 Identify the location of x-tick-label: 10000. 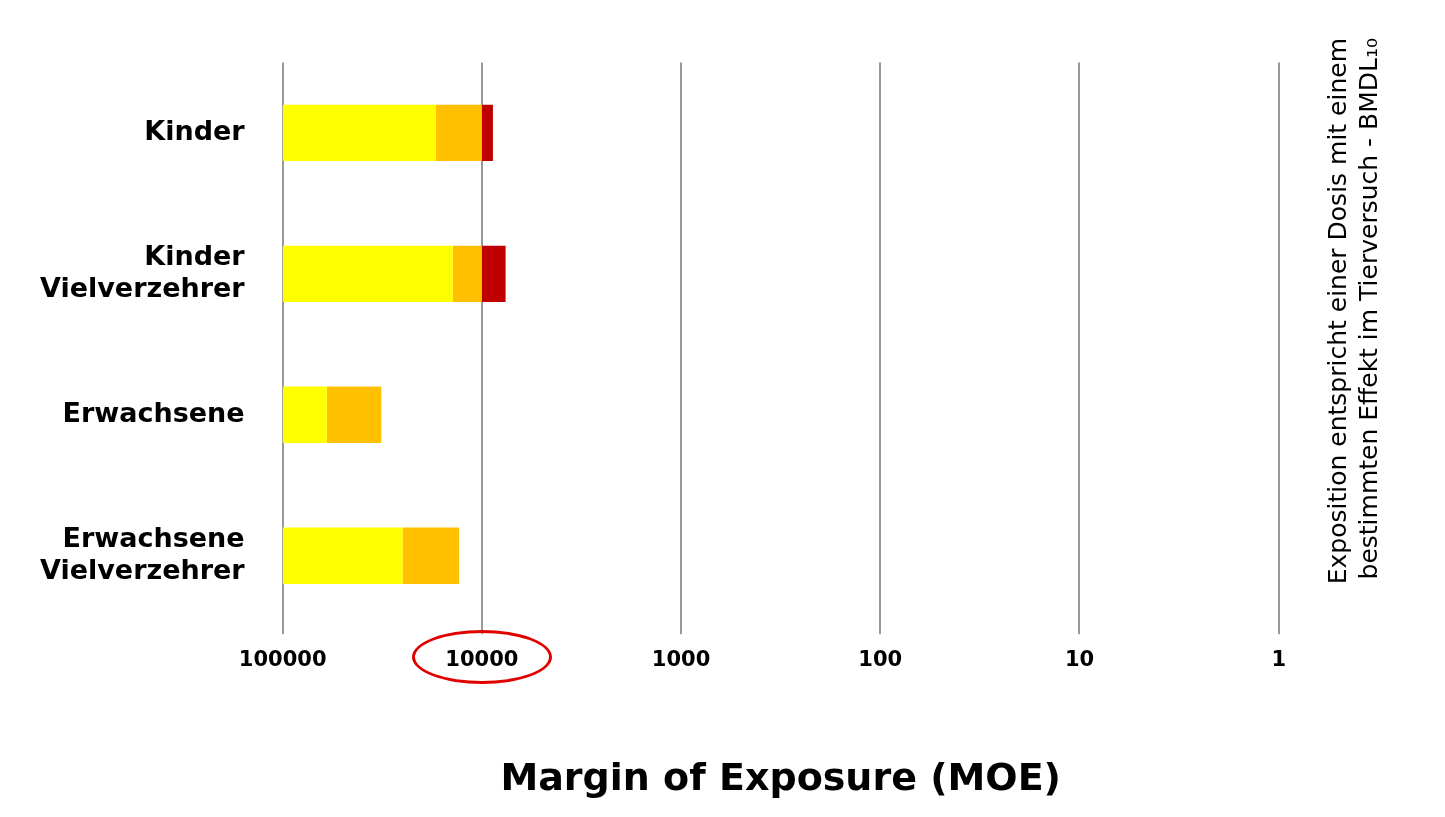
(482, 659).